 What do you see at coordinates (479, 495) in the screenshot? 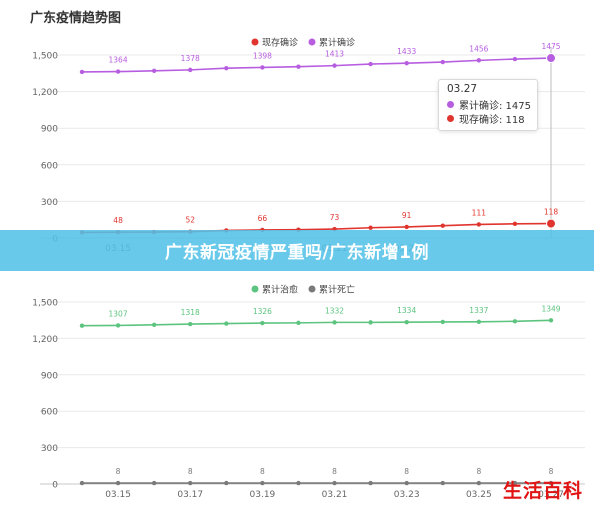
I see `x-tick-label: 03.25` at bounding box center [479, 495].